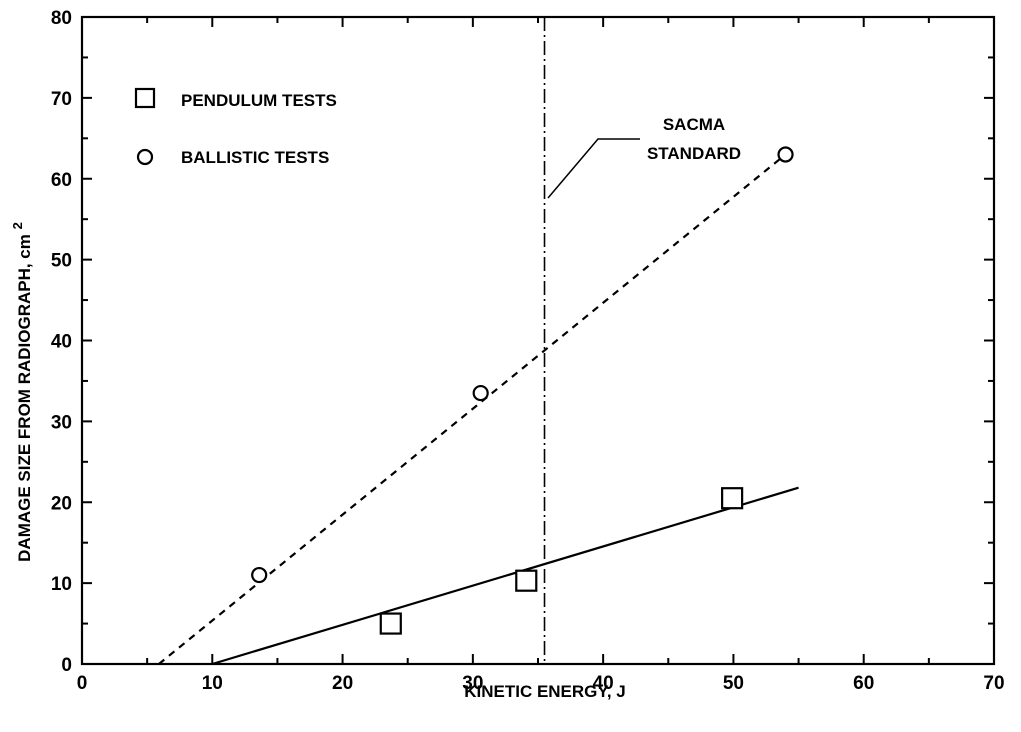  What do you see at coordinates (342, 683) in the screenshot?
I see `x-tick-label: 20` at bounding box center [342, 683].